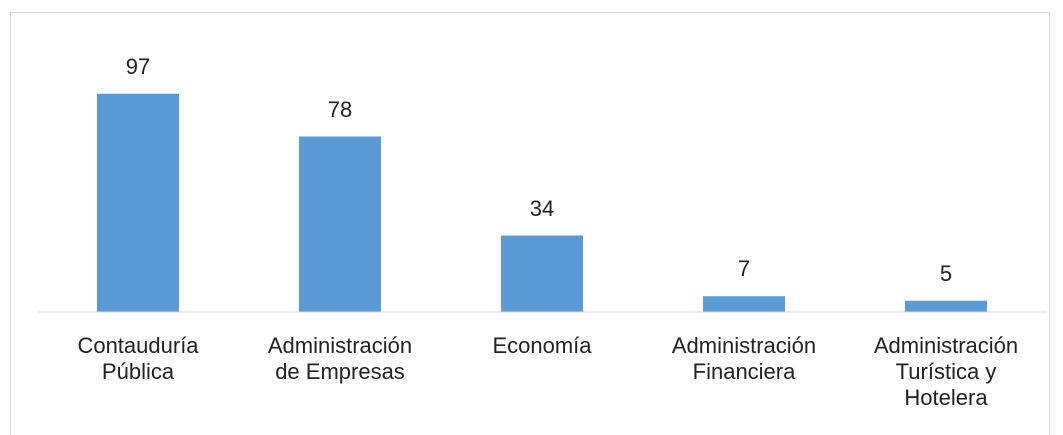 The width and height of the screenshot is (1063, 435). Describe the element at coordinates (138, 66) in the screenshot. I see `data-label: 97` at that location.